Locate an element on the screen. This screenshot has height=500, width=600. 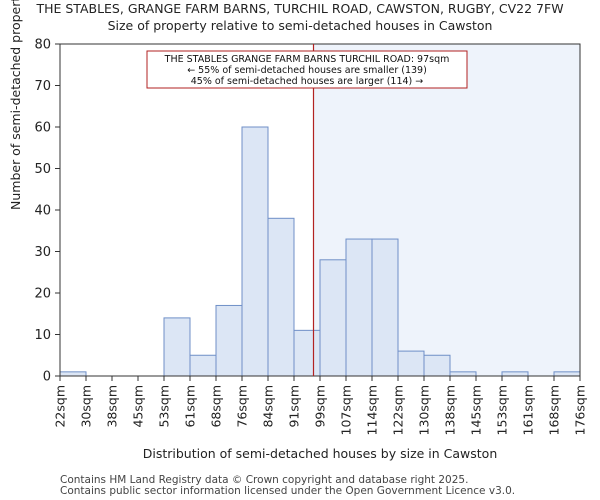
x-tick-label: 30sqm is located at coordinates (86, 406).